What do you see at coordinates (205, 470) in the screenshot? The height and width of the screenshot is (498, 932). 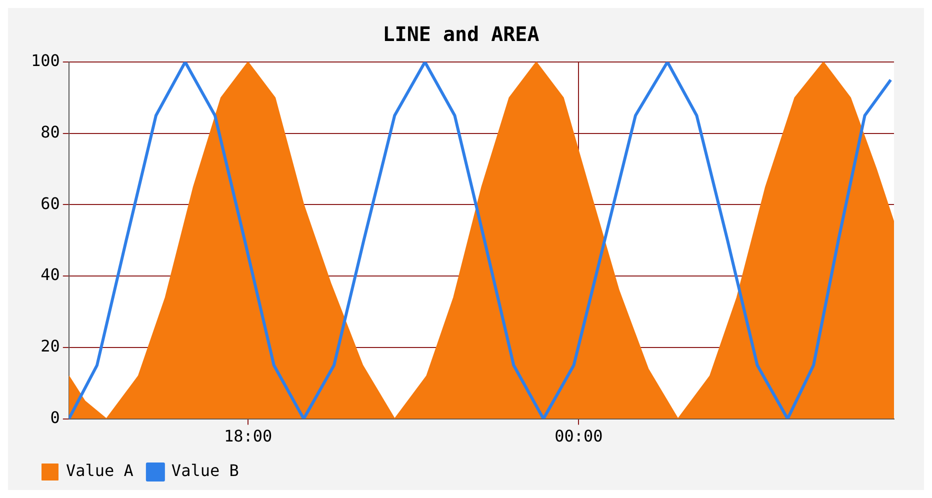 I see `legend-label: Value B` at bounding box center [205, 470].